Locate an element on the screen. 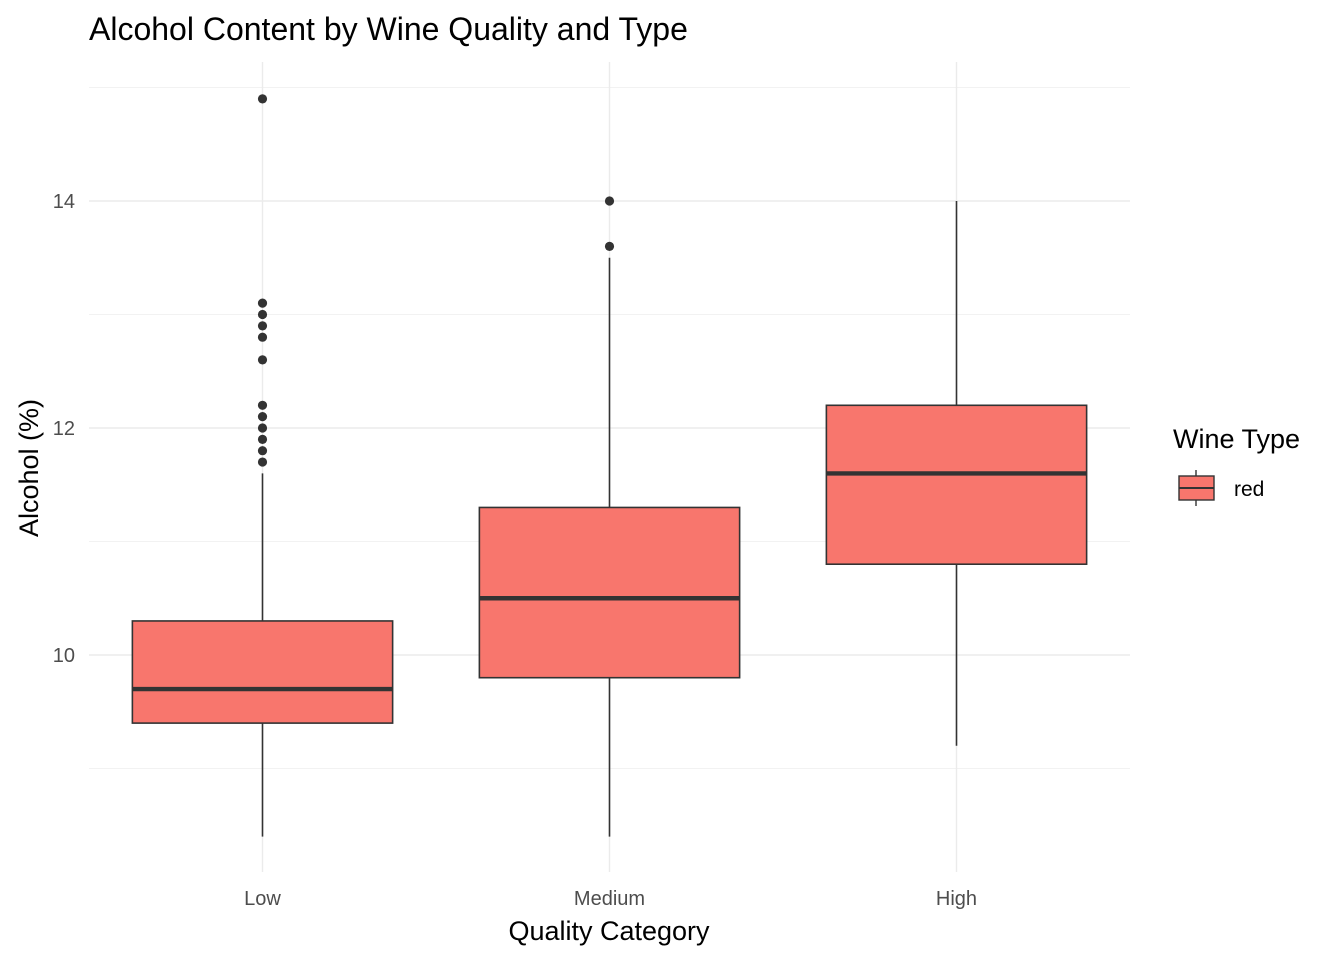 This screenshot has width=1344, height=960. legend-label: red is located at coordinates (1249, 489).